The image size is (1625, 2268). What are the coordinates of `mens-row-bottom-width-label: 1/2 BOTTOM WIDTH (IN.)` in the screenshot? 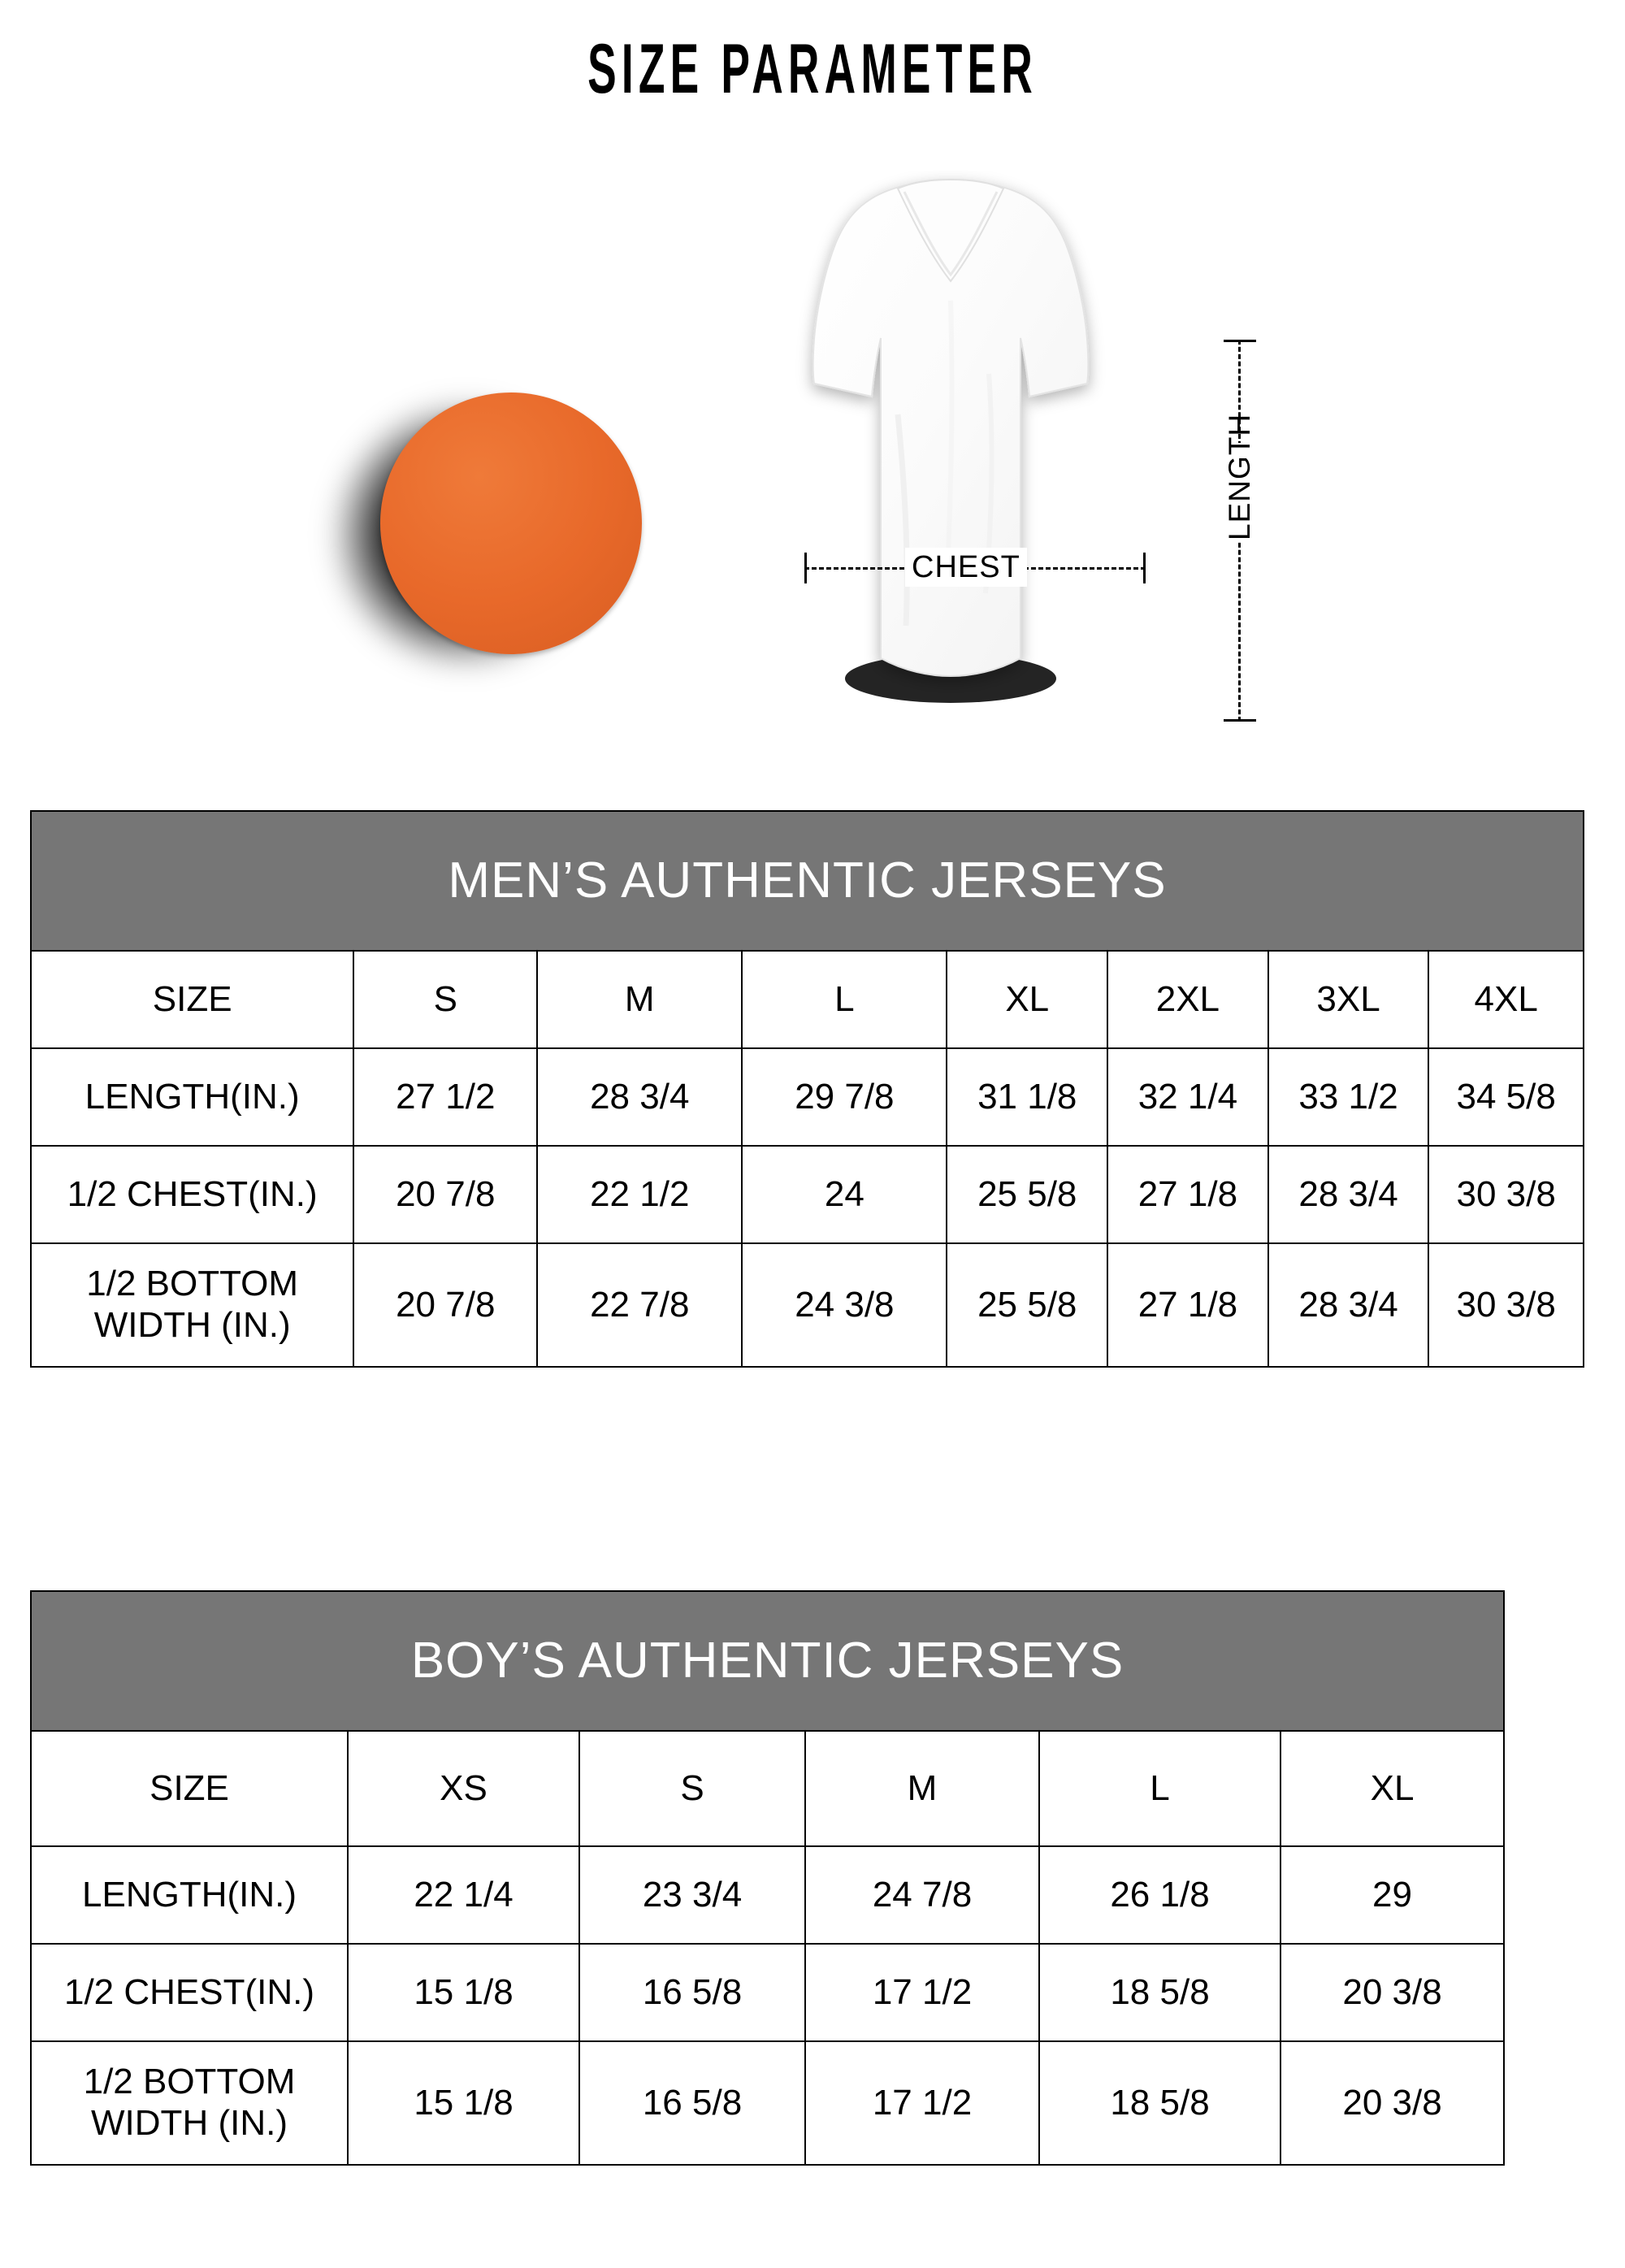 It's located at (192, 1305).